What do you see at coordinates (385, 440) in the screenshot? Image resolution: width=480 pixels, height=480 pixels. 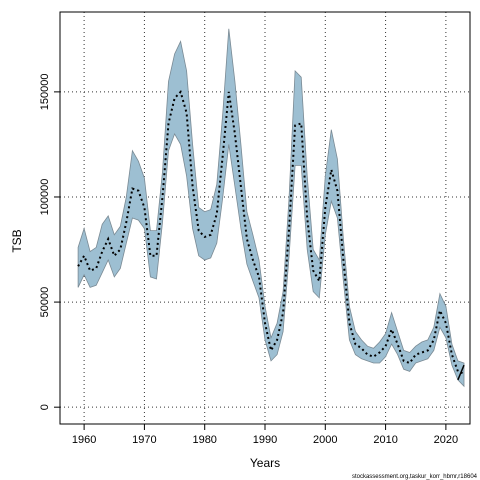 I see `x-tick-label: 2010` at bounding box center [385, 440].